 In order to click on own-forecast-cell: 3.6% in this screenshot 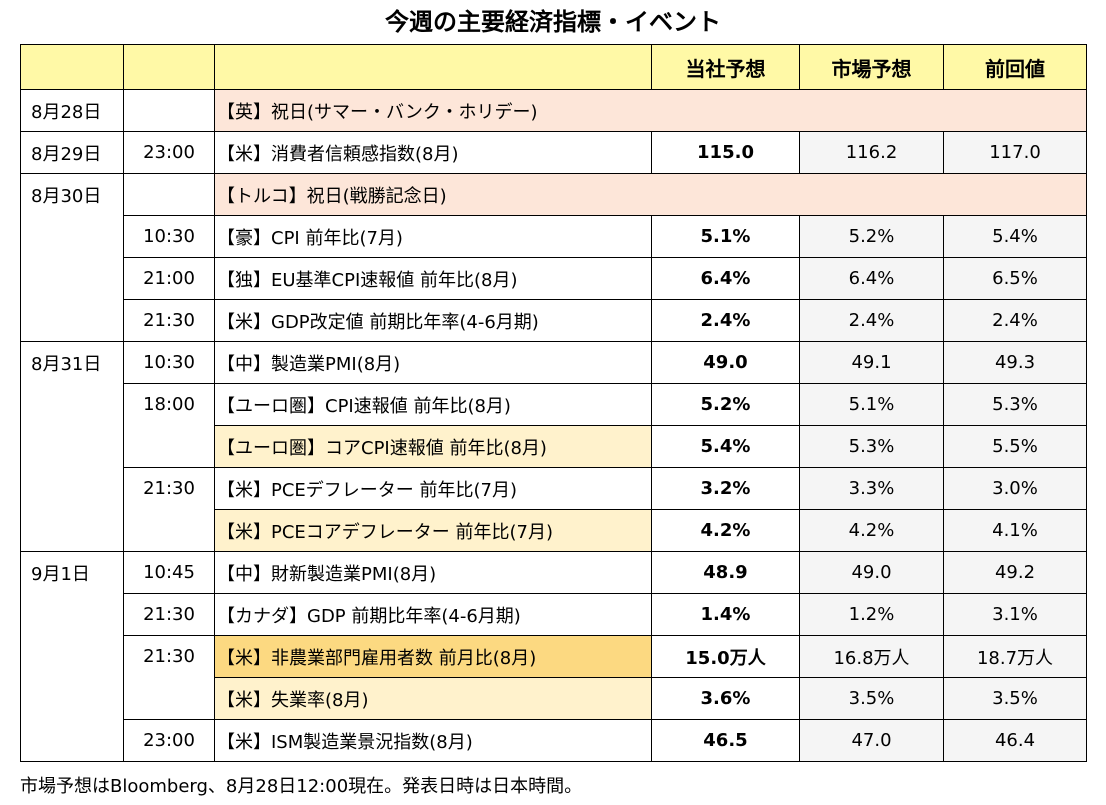, I will do `click(725, 698)`.